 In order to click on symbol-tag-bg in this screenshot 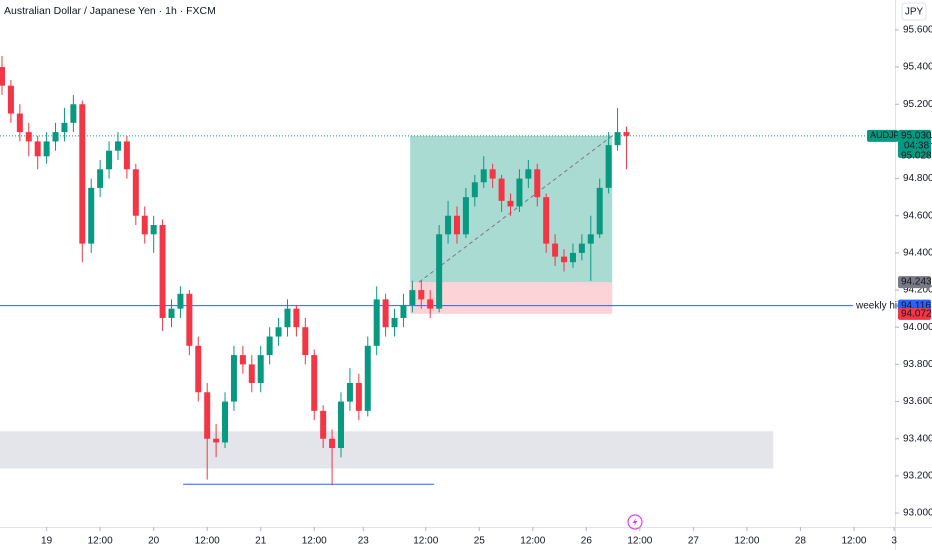, I will do `click(882, 135)`.